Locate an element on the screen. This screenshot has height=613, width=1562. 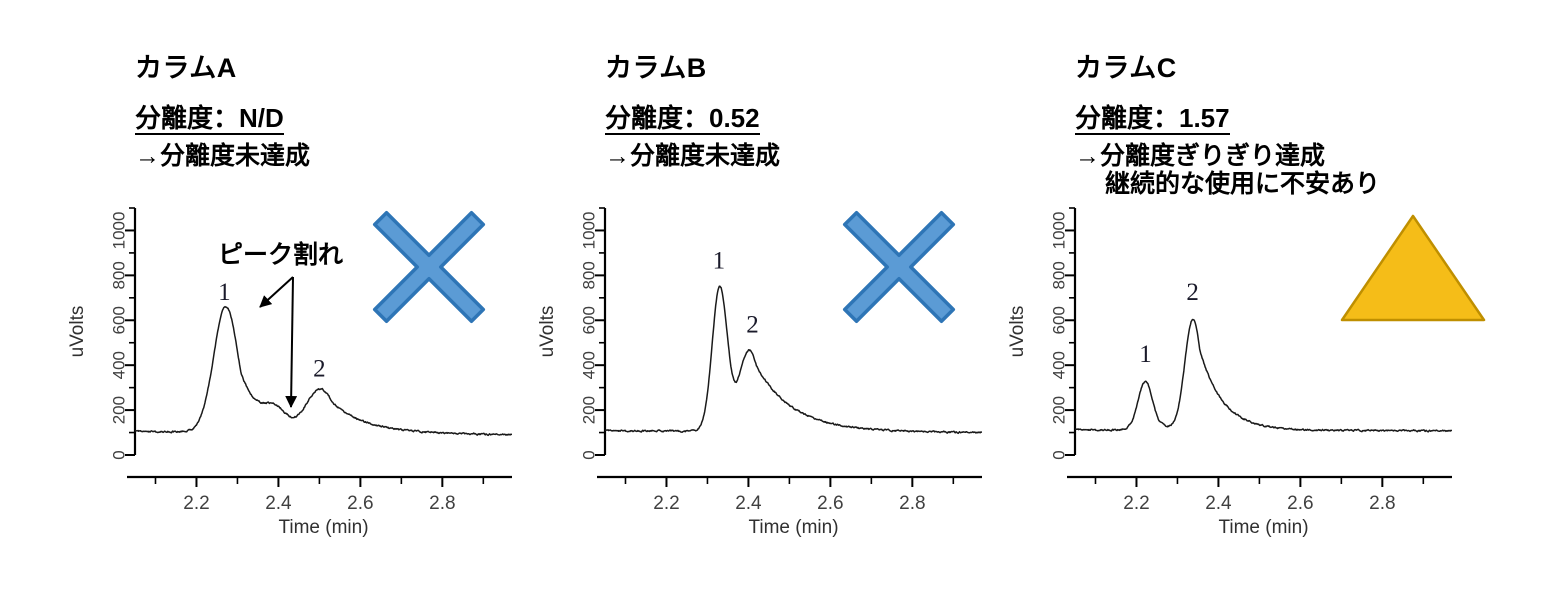
panel-a-verdict-line-1: →分離度未達成 is located at coordinates (223, 156).